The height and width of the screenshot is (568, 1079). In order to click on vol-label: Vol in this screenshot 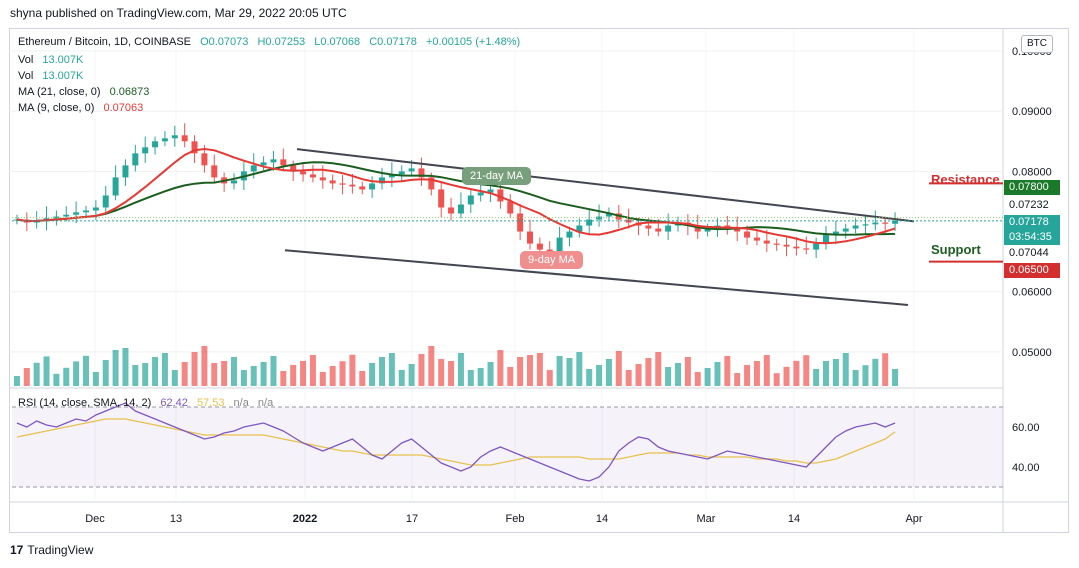, I will do `click(26, 60)`.